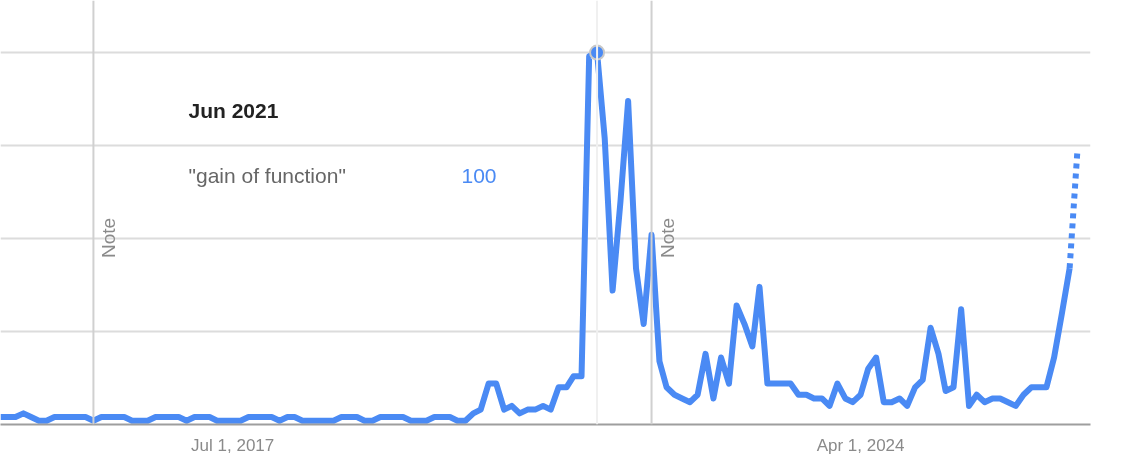 The width and height of the screenshot is (1138, 466). What do you see at coordinates (860, 445) in the screenshot?
I see `x-tick-label: Apr 1, 2024` at bounding box center [860, 445].